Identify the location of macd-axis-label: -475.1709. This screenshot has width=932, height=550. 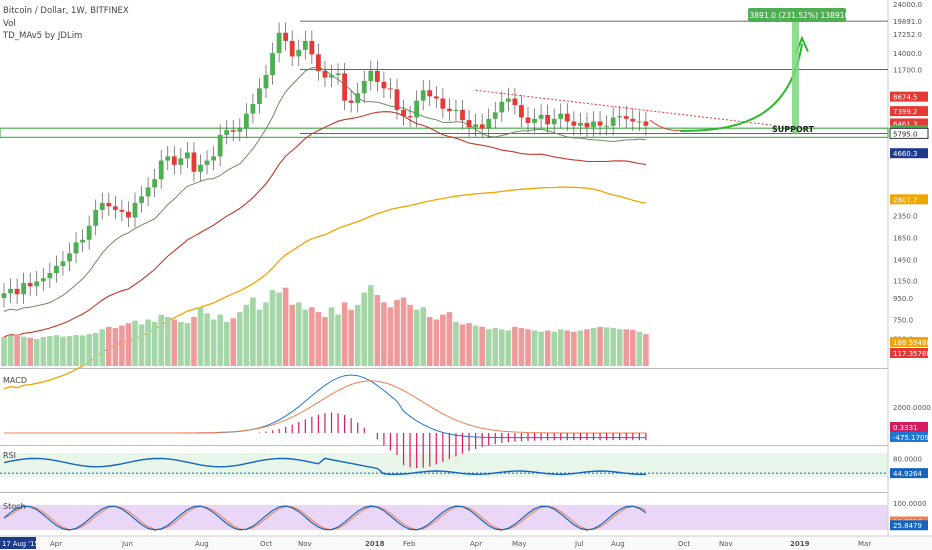
(911, 438).